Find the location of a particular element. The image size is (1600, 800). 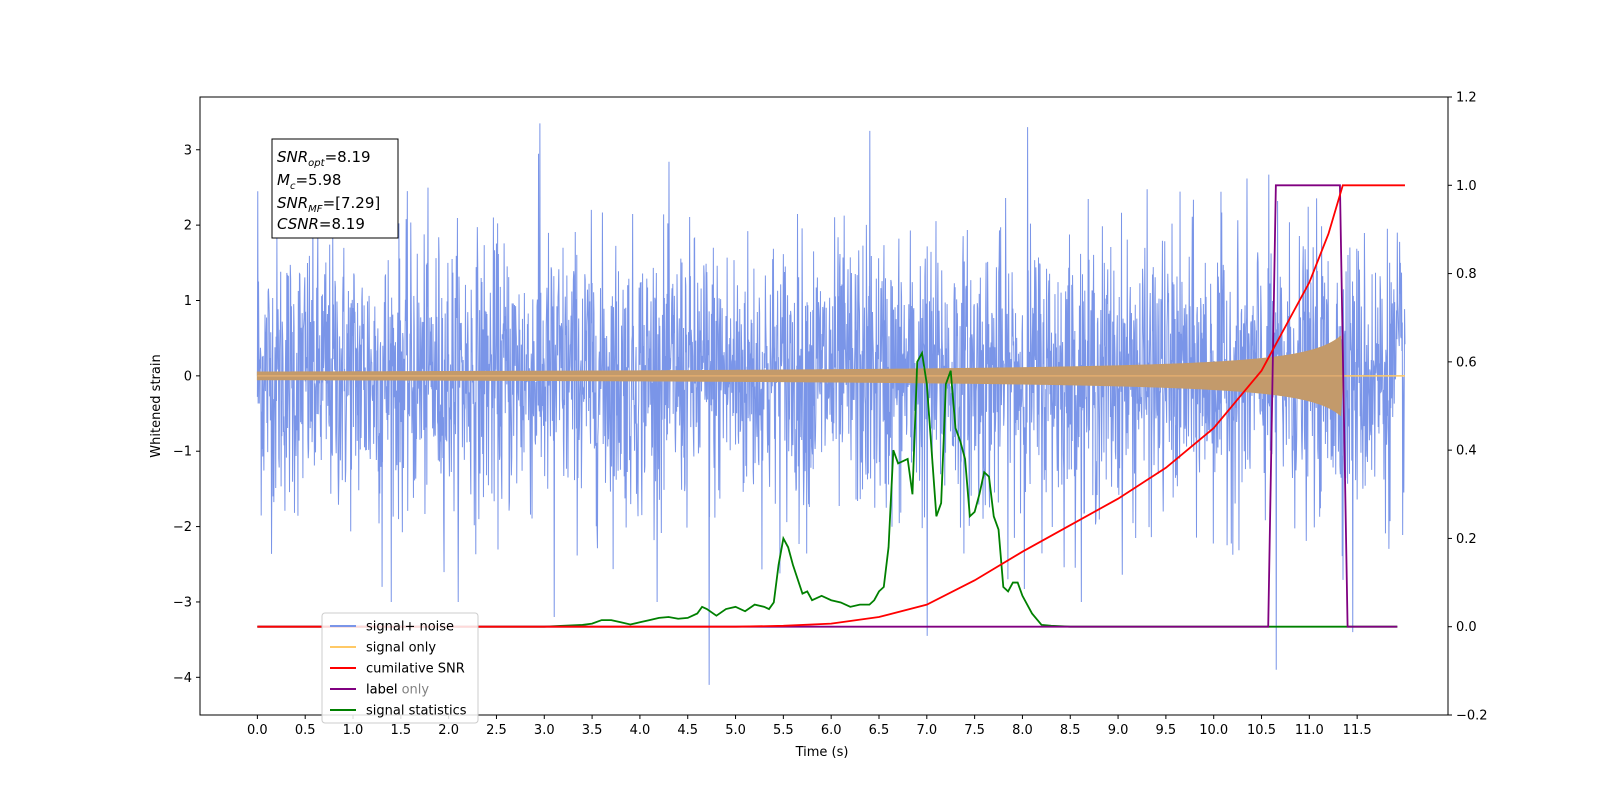

x-tick-label: 1.0 is located at coordinates (353, 730).